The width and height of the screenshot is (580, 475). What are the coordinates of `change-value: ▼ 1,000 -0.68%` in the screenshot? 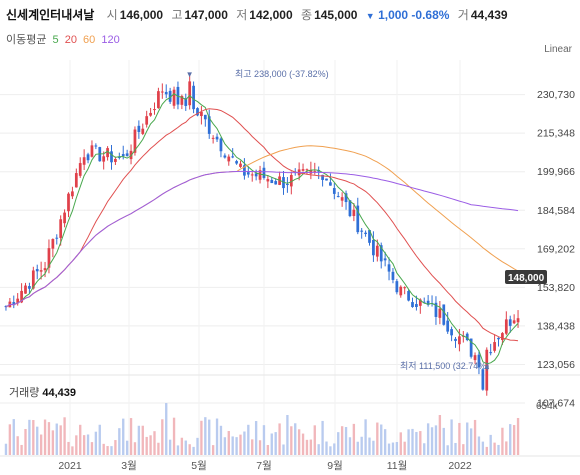 It's located at (408, 15).